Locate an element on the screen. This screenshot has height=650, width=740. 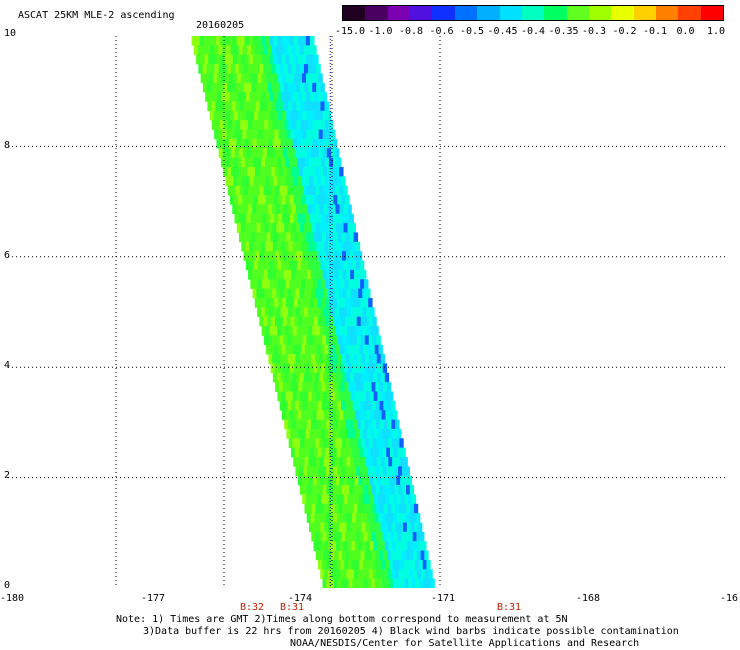
x-tick-label: -180 is located at coordinates (12, 598).